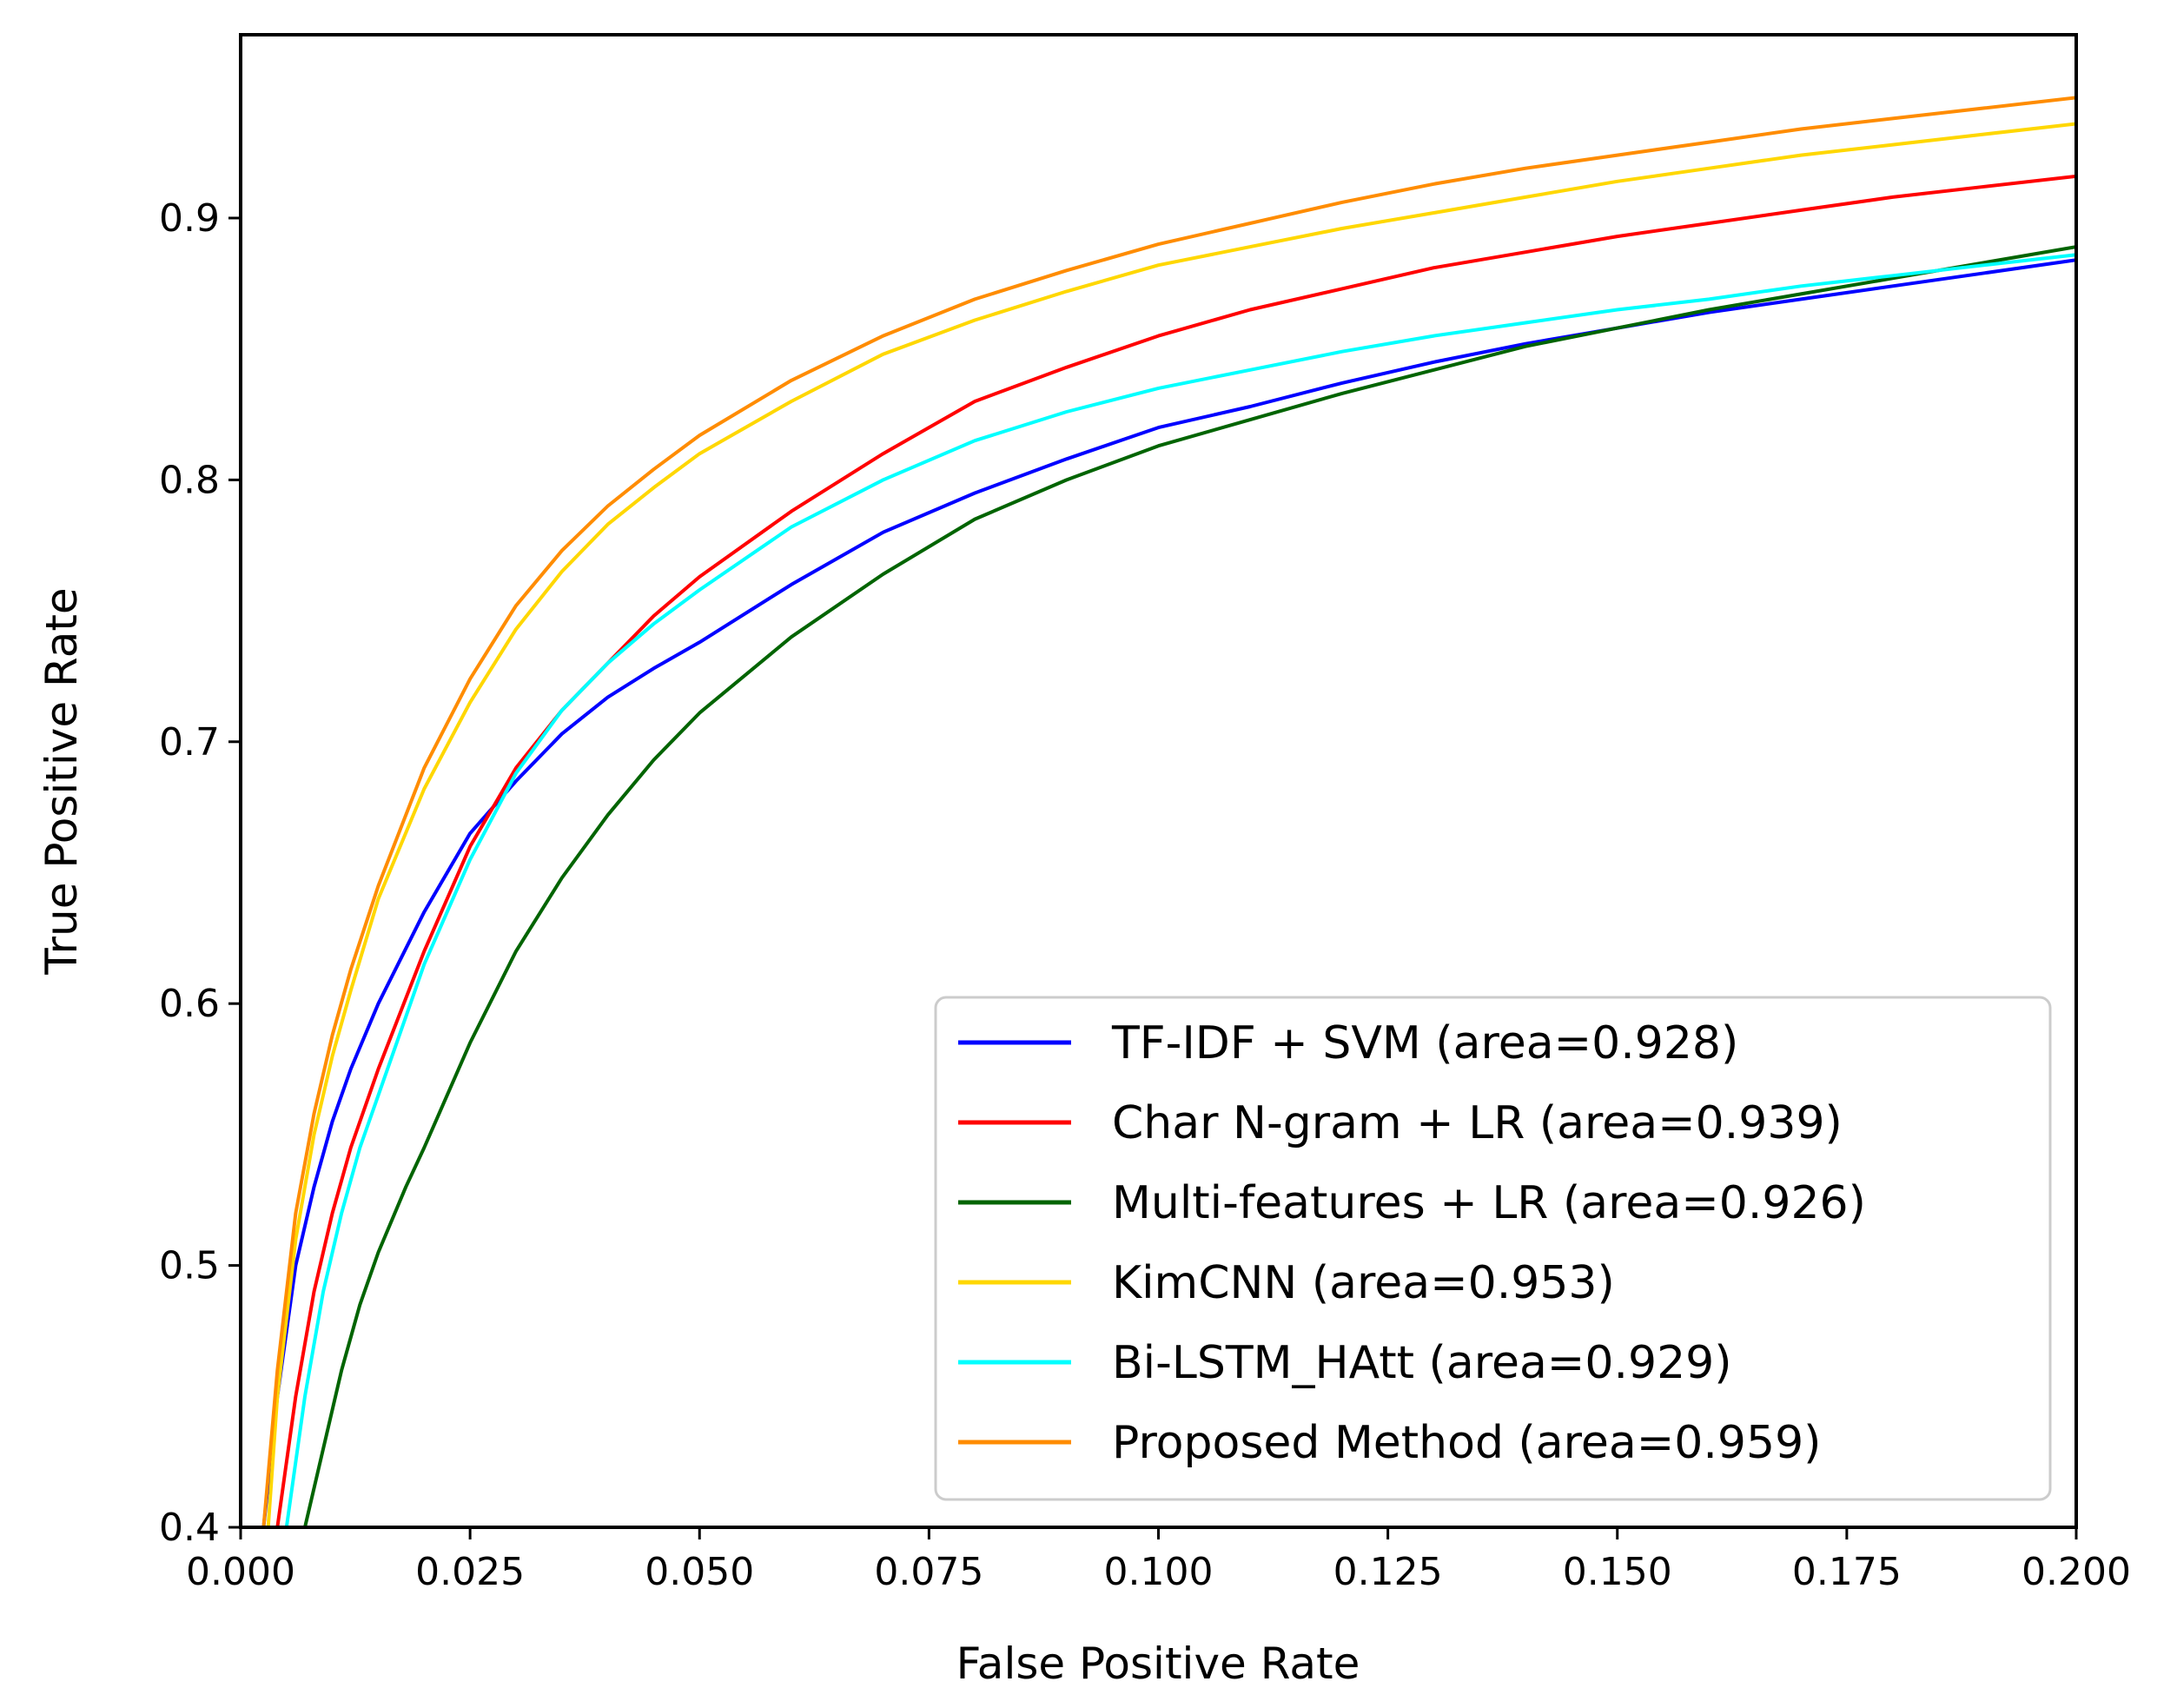 The image size is (2177, 1708). I want to click on legend-label: Bi-LSTM_HAtt (area=0.929), so click(1422, 1363).